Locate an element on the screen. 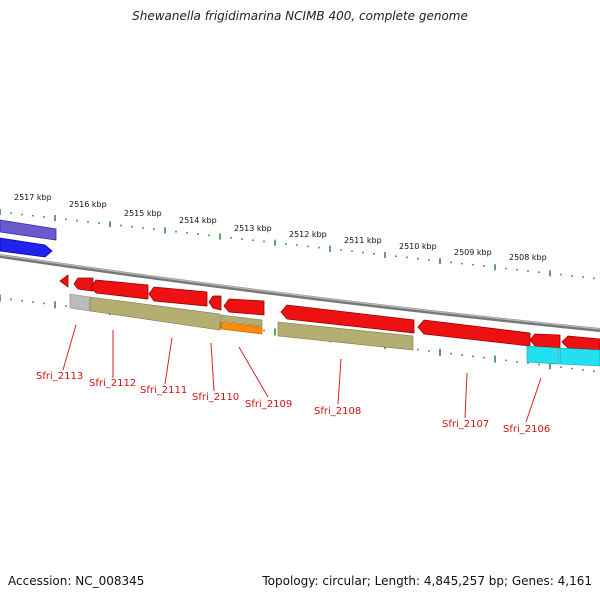 This screenshot has width=600, height=600. kbp-tick-row-top is located at coordinates (297, 244).